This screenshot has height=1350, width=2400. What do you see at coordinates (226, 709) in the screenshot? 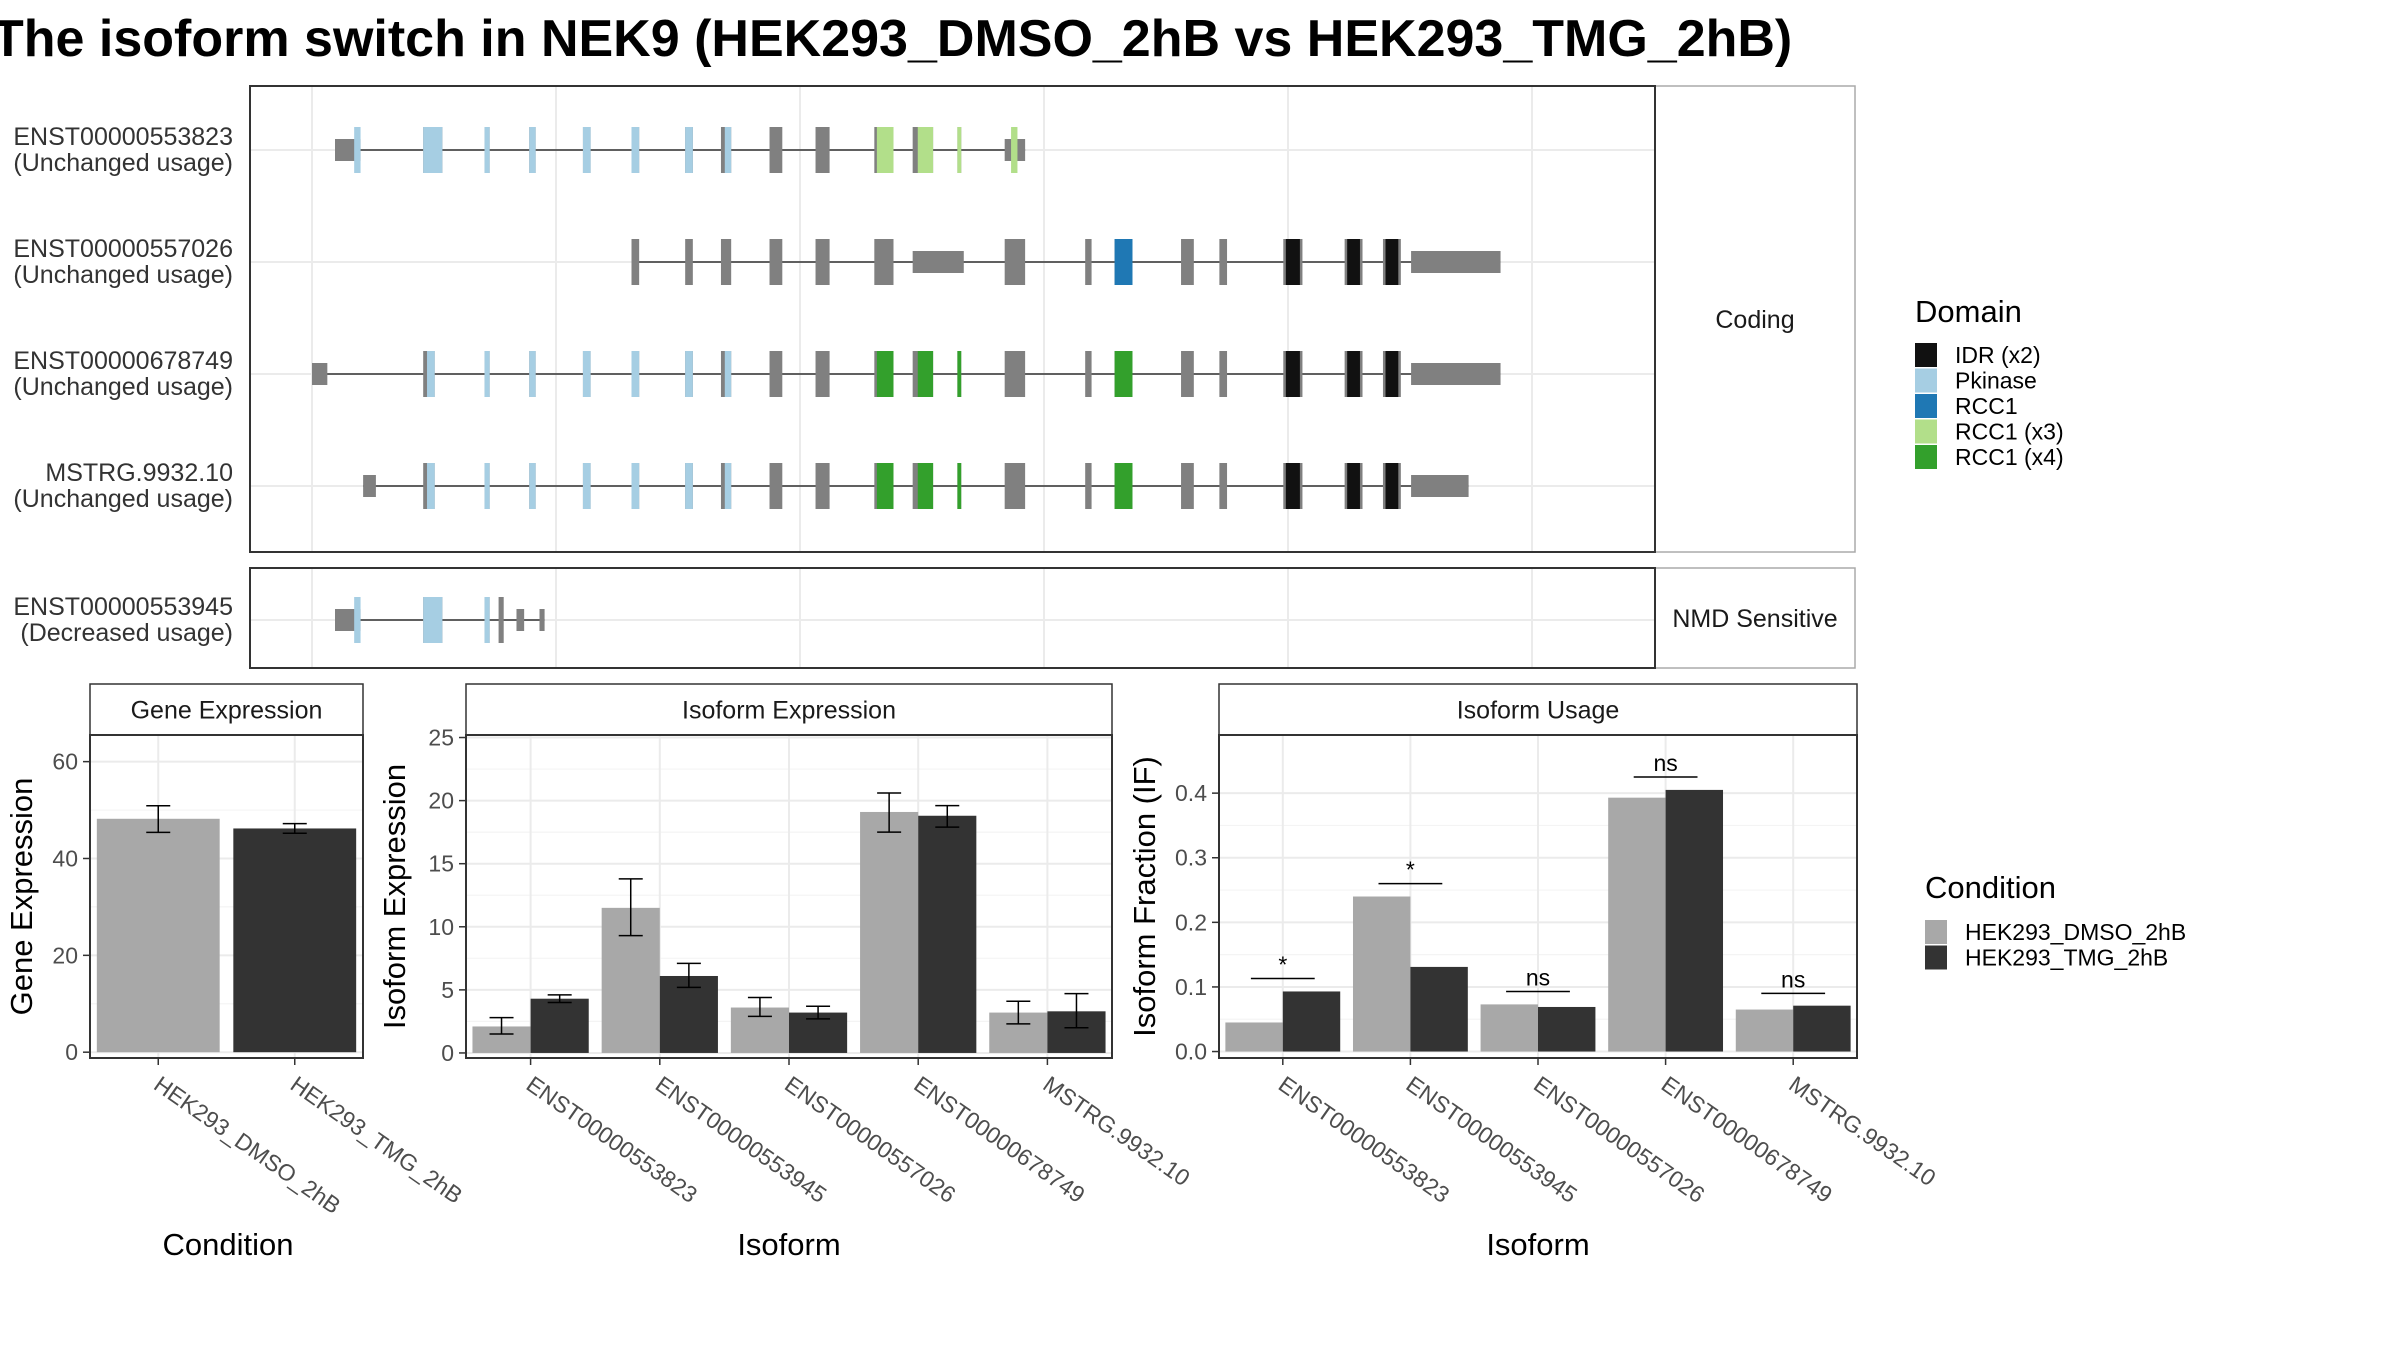
I see `chart-strip` at bounding box center [226, 709].